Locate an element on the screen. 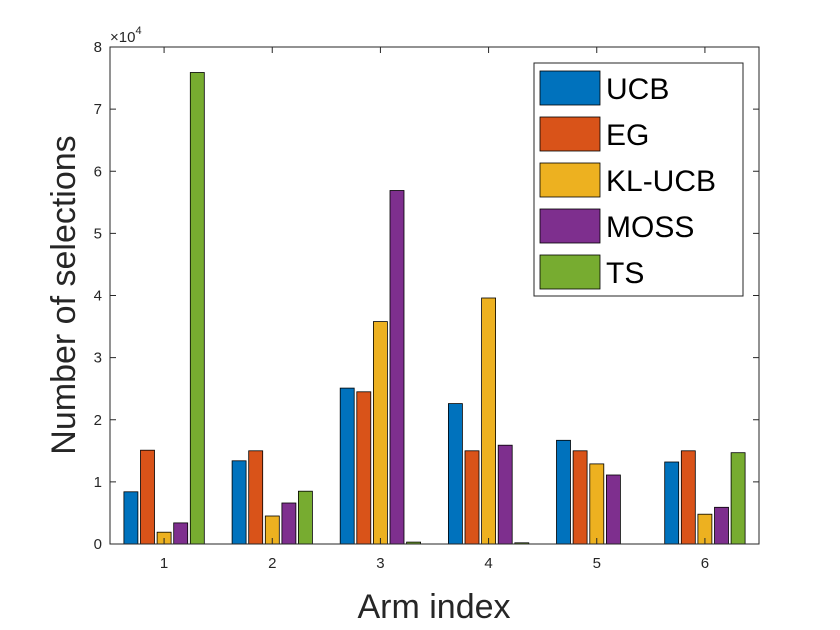  y-tick-label: 4 is located at coordinates (98, 296).